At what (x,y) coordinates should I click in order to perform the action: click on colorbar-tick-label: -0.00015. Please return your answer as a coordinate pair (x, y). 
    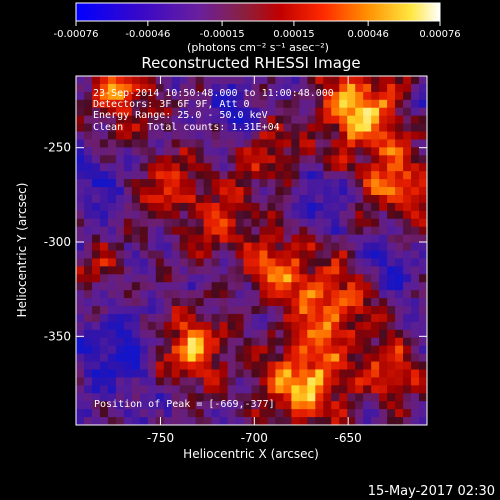
    Looking at the image, I should click on (222, 34).